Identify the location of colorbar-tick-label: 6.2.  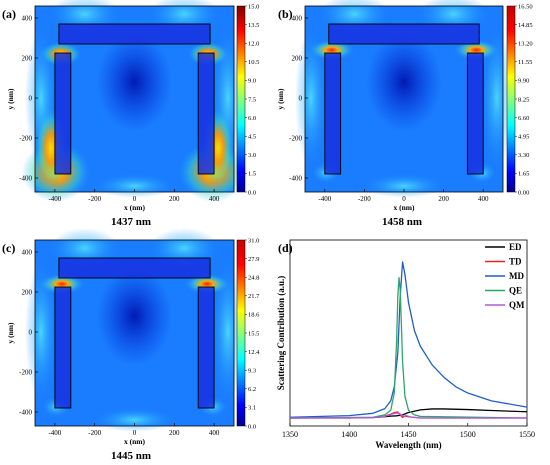
(252, 389).